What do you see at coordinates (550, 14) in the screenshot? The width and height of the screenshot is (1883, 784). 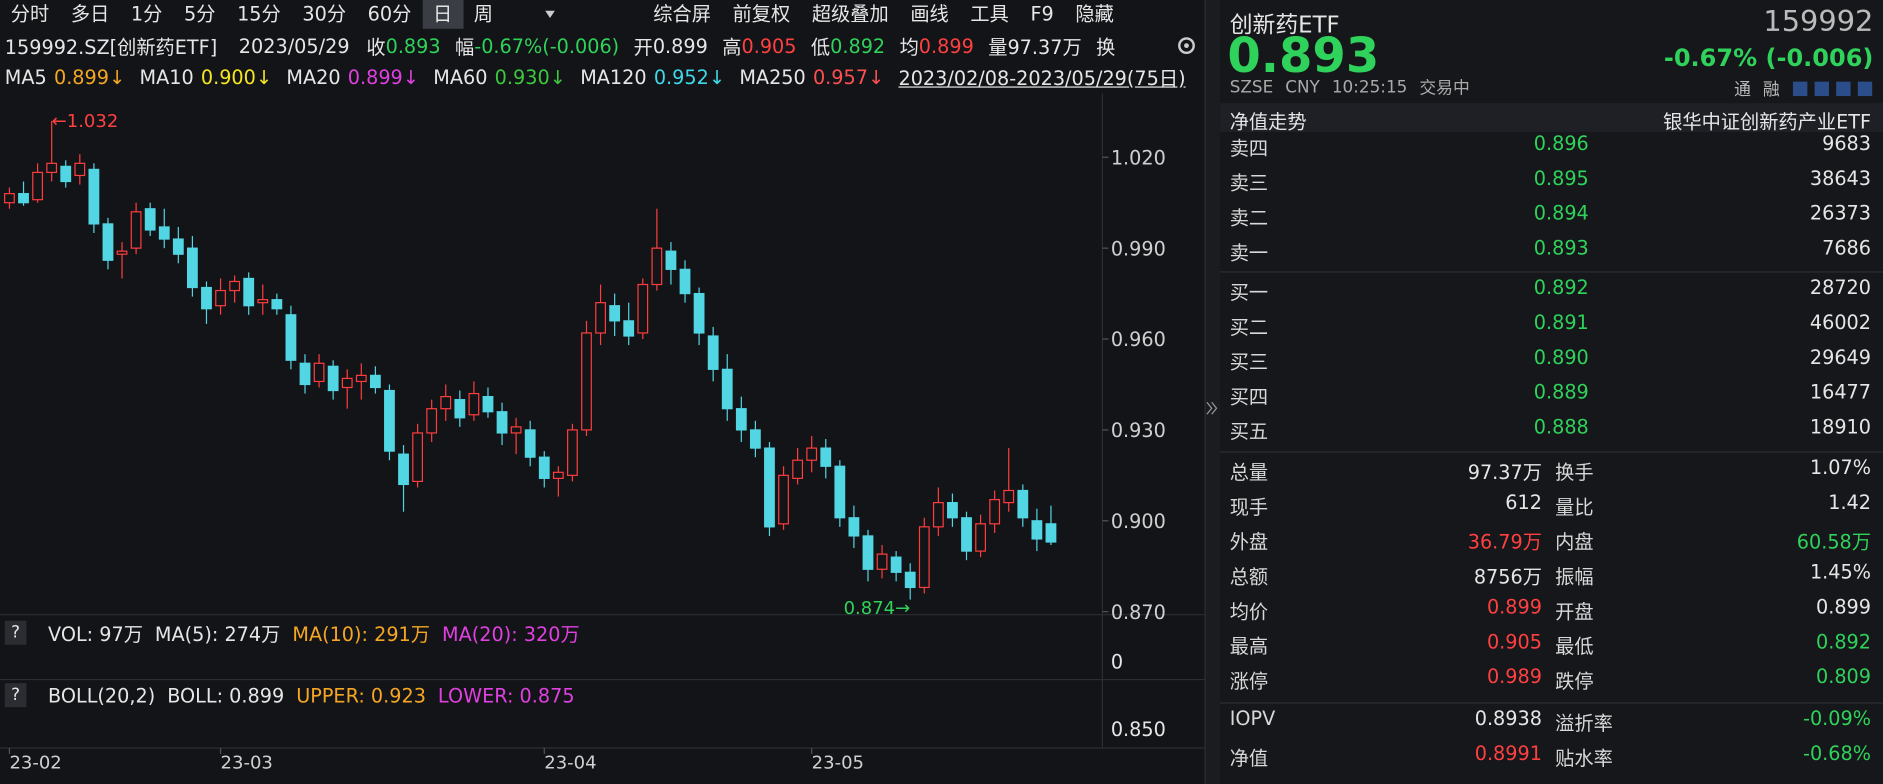 I see `dropdown-icon` at bounding box center [550, 14].